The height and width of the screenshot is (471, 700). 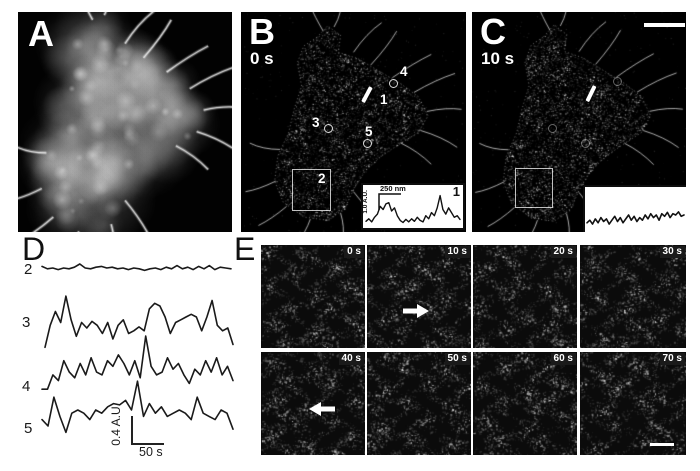 What do you see at coordinates (322, 409) in the screenshot?
I see `left-arrow-icon` at bounding box center [322, 409].